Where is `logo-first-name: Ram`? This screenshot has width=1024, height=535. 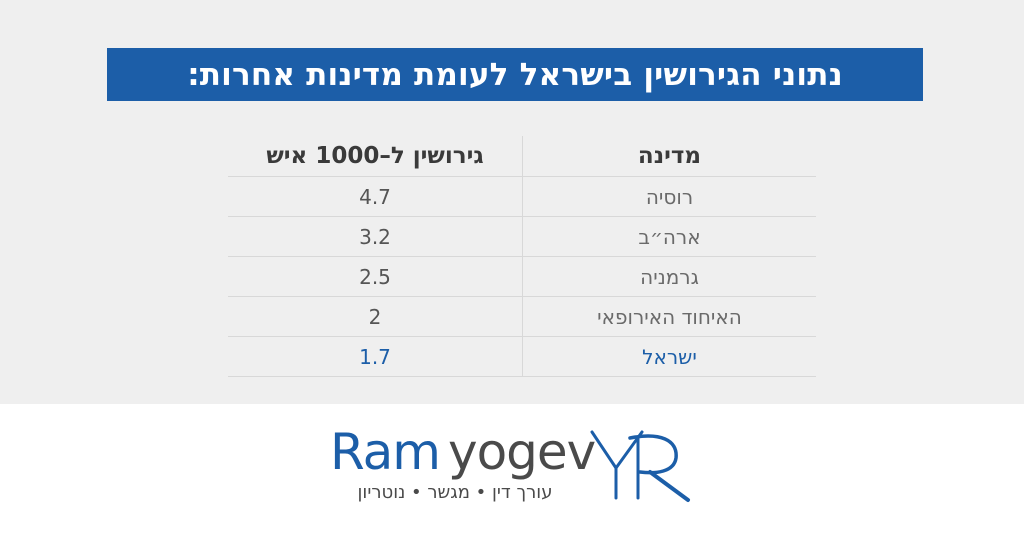
logo-first-name: Ram is located at coordinates (385, 452).